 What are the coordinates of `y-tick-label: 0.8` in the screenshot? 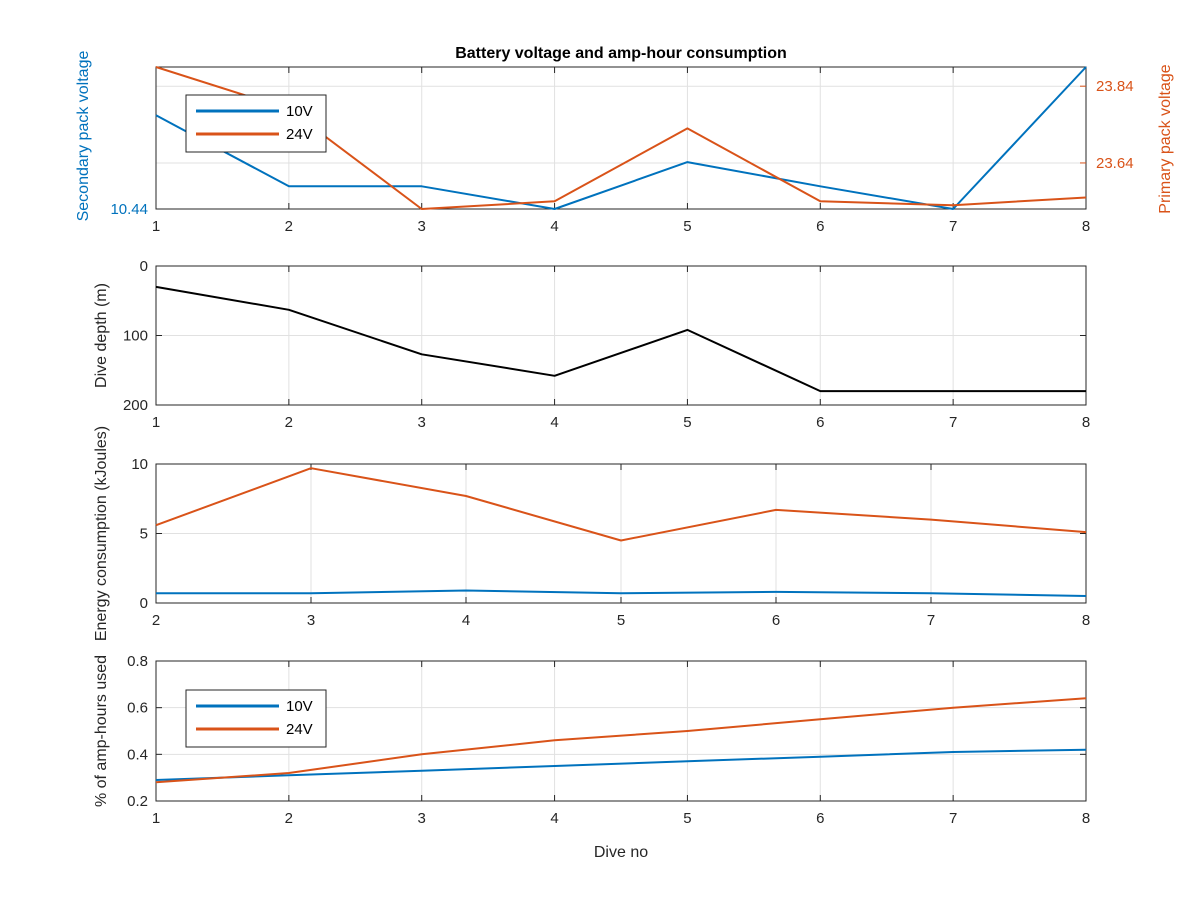 It's located at (137, 661).